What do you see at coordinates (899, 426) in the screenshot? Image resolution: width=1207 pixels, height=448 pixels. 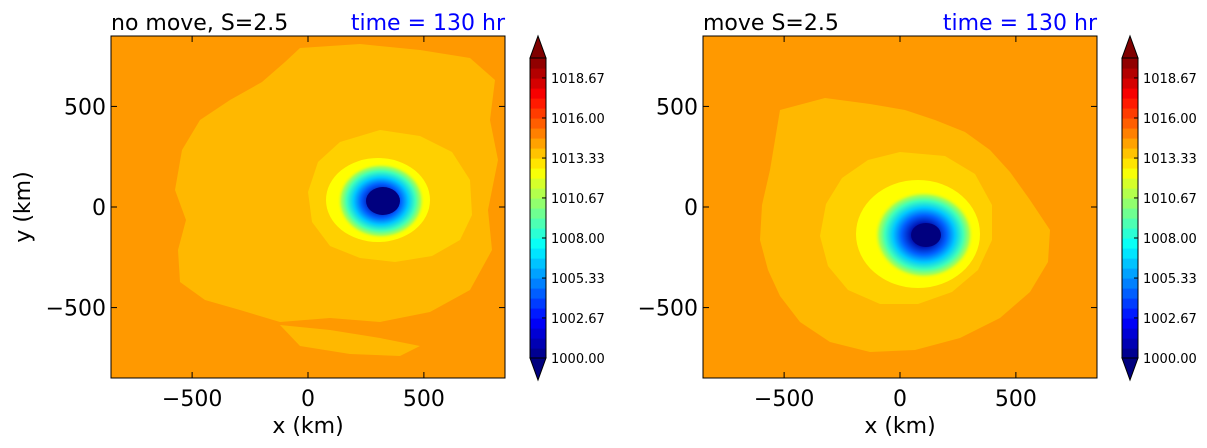 I see `panel-right-xlabel: x (km)` at bounding box center [899, 426].